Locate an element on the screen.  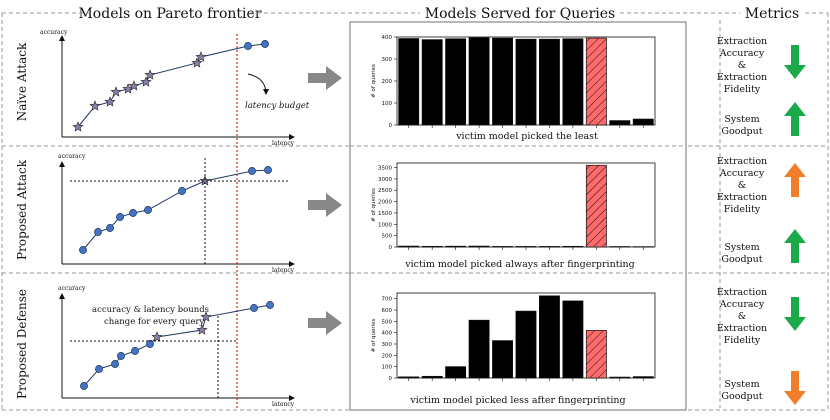
arrow-down-icon is located at coordinates (795, 388).